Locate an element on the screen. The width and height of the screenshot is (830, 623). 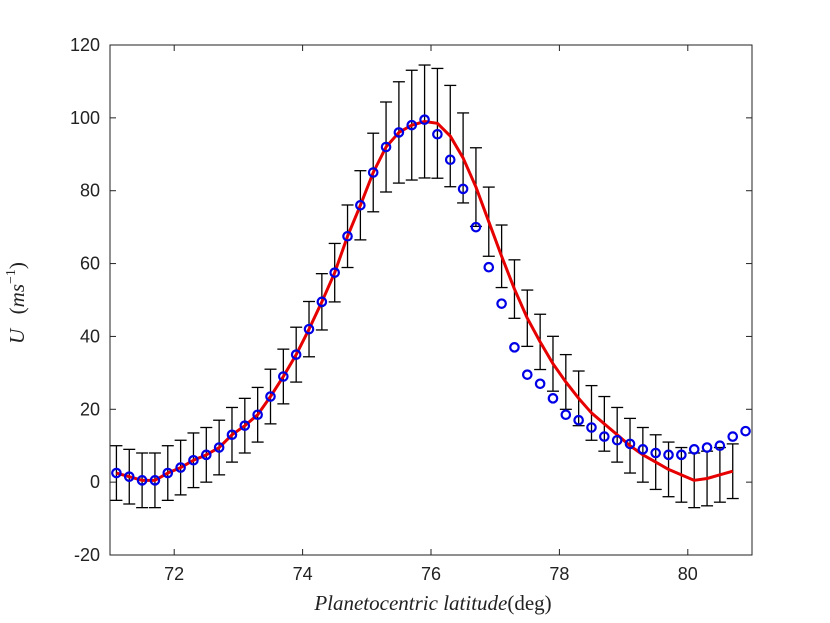
errorbar is located at coordinates (116, 473).